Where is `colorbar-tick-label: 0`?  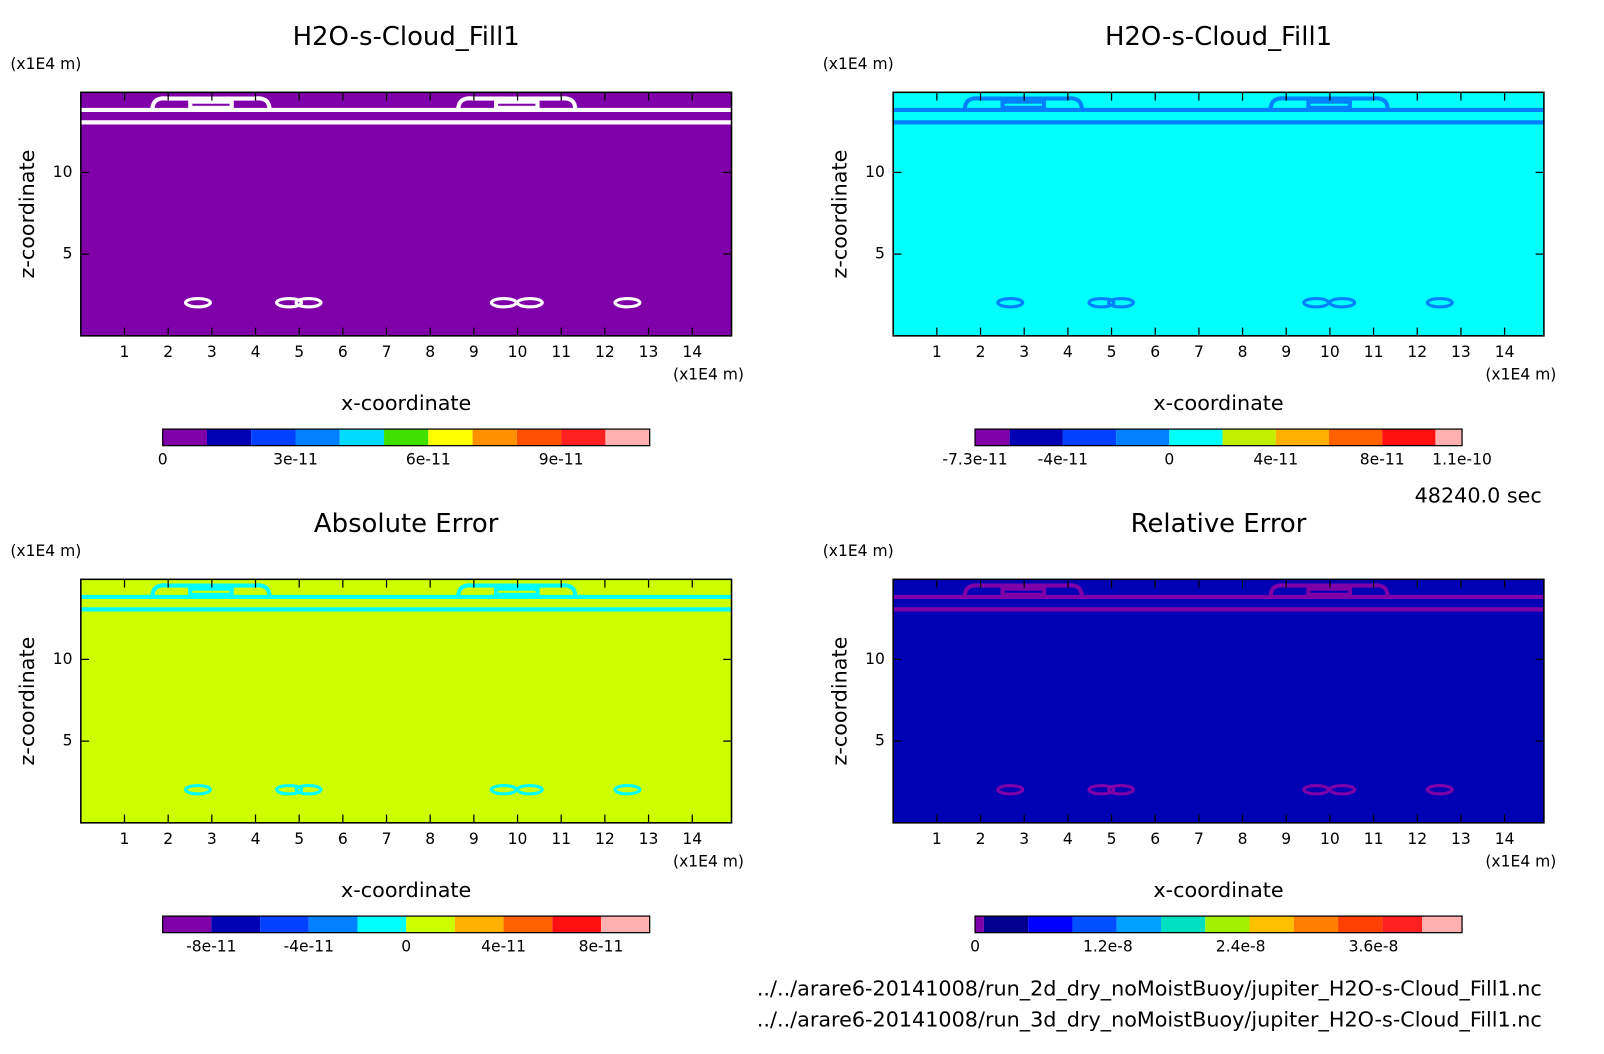
colorbar-tick-label: 0 is located at coordinates (163, 460).